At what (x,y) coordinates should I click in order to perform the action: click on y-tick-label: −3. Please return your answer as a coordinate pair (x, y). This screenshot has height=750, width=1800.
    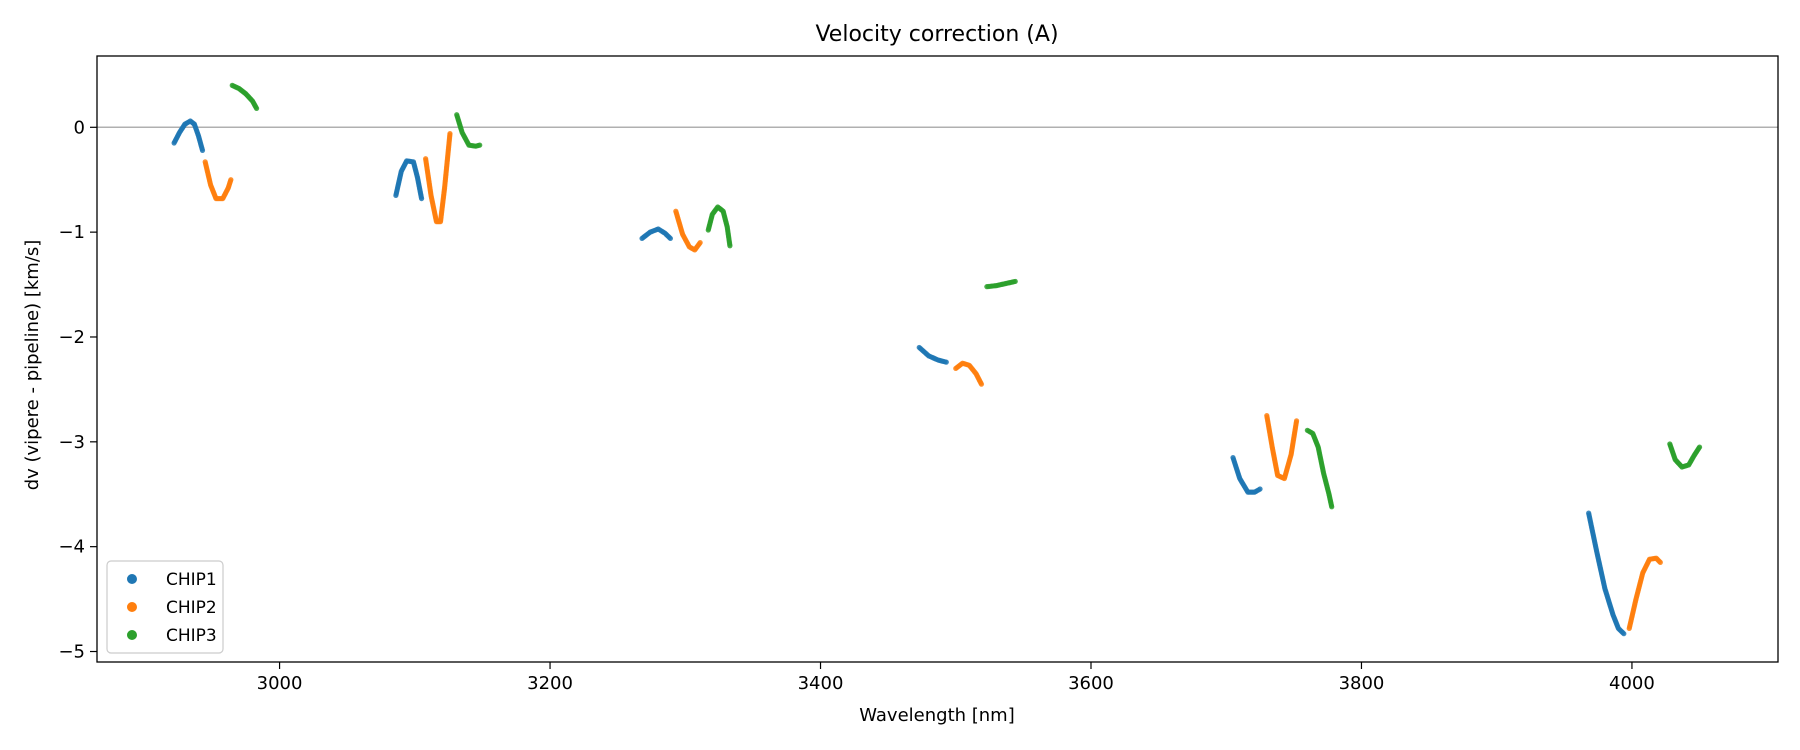
    Looking at the image, I should click on (71, 442).